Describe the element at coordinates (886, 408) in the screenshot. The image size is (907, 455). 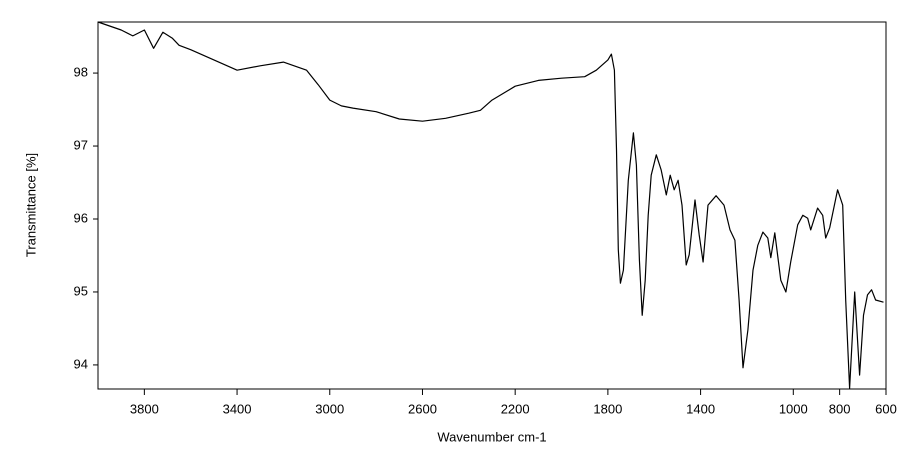
I see `x-tick-label: 600` at that location.